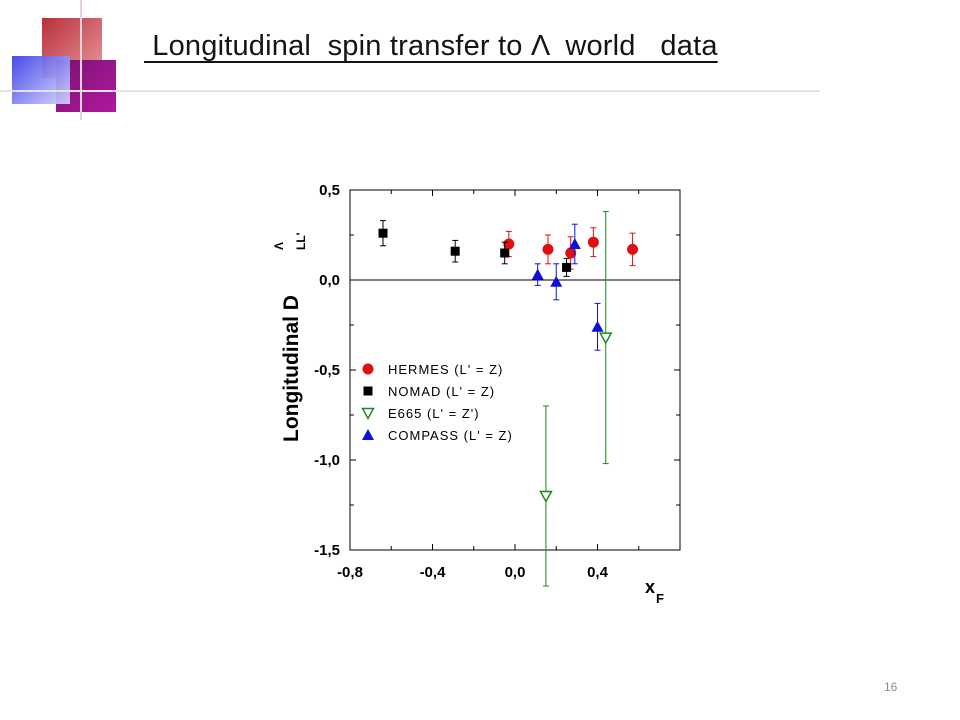 The width and height of the screenshot is (960, 720). What do you see at coordinates (327, 370) in the screenshot?
I see `y-tick-label: -0,5` at bounding box center [327, 370].